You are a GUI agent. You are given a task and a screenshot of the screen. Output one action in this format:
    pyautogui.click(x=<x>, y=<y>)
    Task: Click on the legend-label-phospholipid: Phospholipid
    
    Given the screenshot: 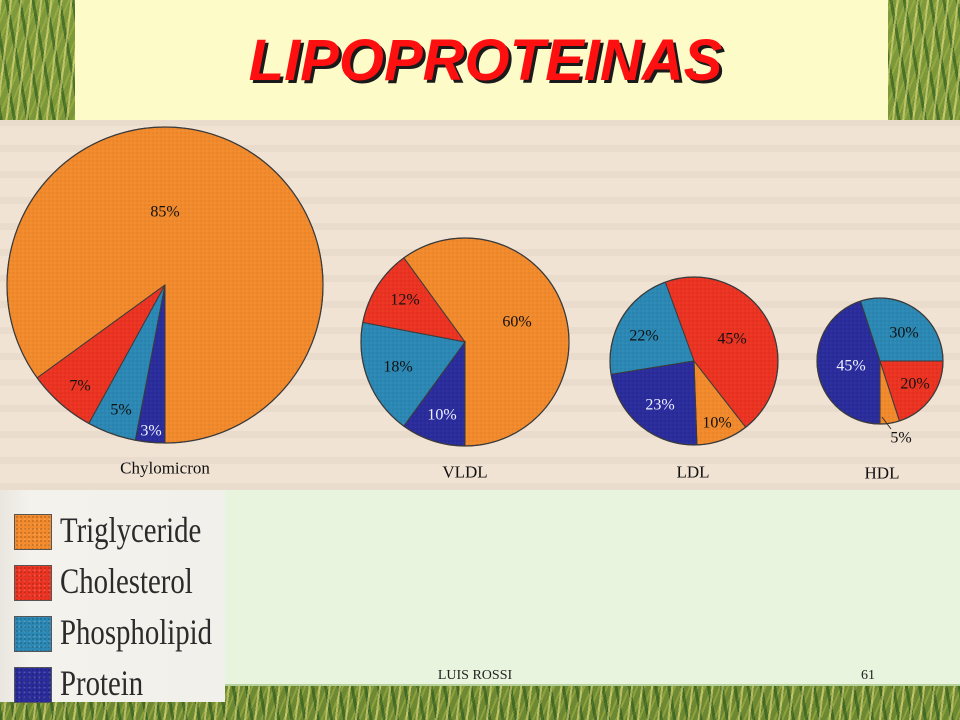 What is the action you would take?
    pyautogui.click(x=136, y=632)
    